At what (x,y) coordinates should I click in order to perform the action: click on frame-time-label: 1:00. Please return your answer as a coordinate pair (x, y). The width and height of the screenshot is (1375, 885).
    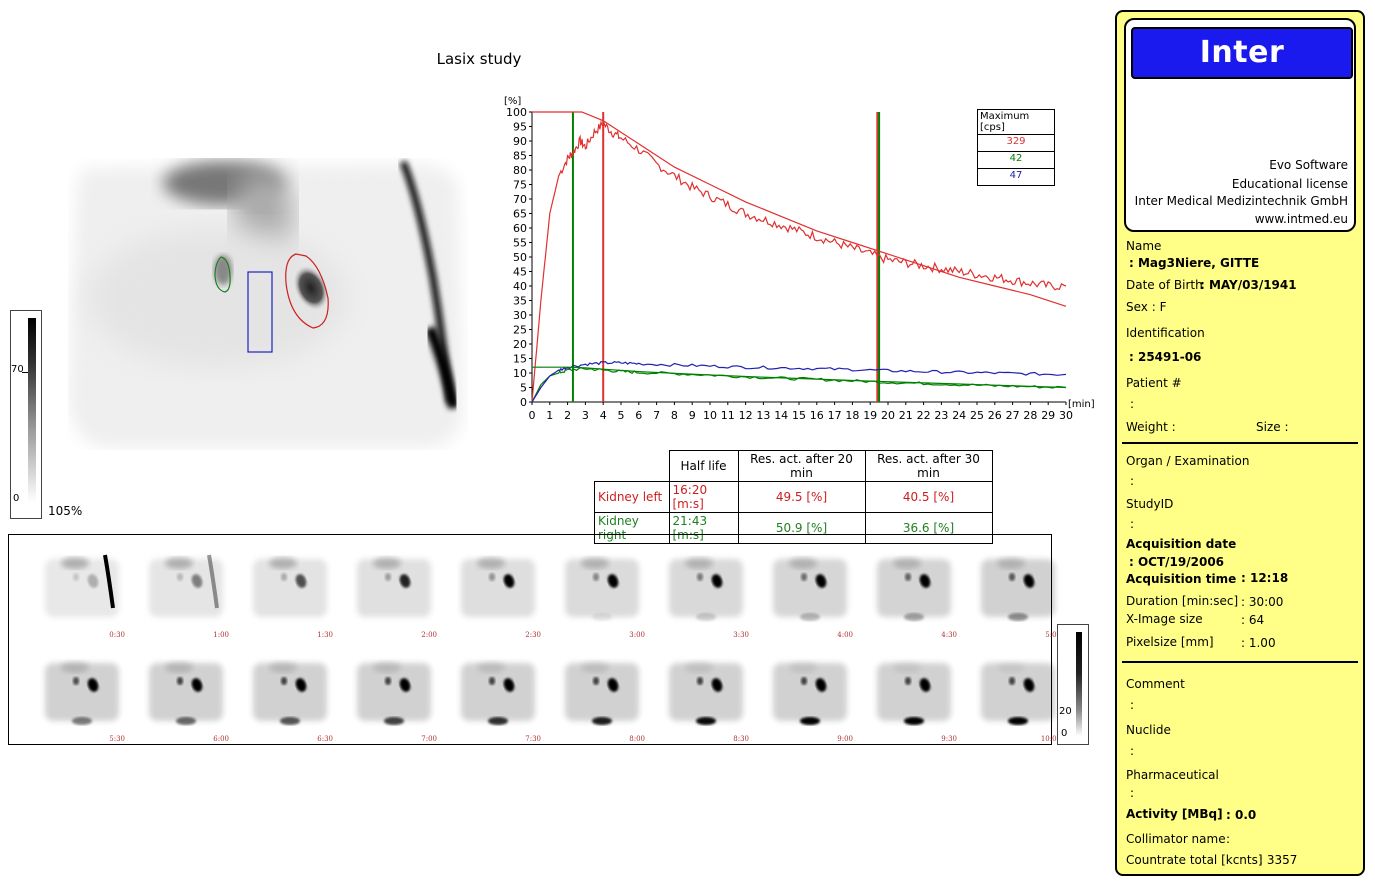
    Looking at the image, I should click on (221, 635).